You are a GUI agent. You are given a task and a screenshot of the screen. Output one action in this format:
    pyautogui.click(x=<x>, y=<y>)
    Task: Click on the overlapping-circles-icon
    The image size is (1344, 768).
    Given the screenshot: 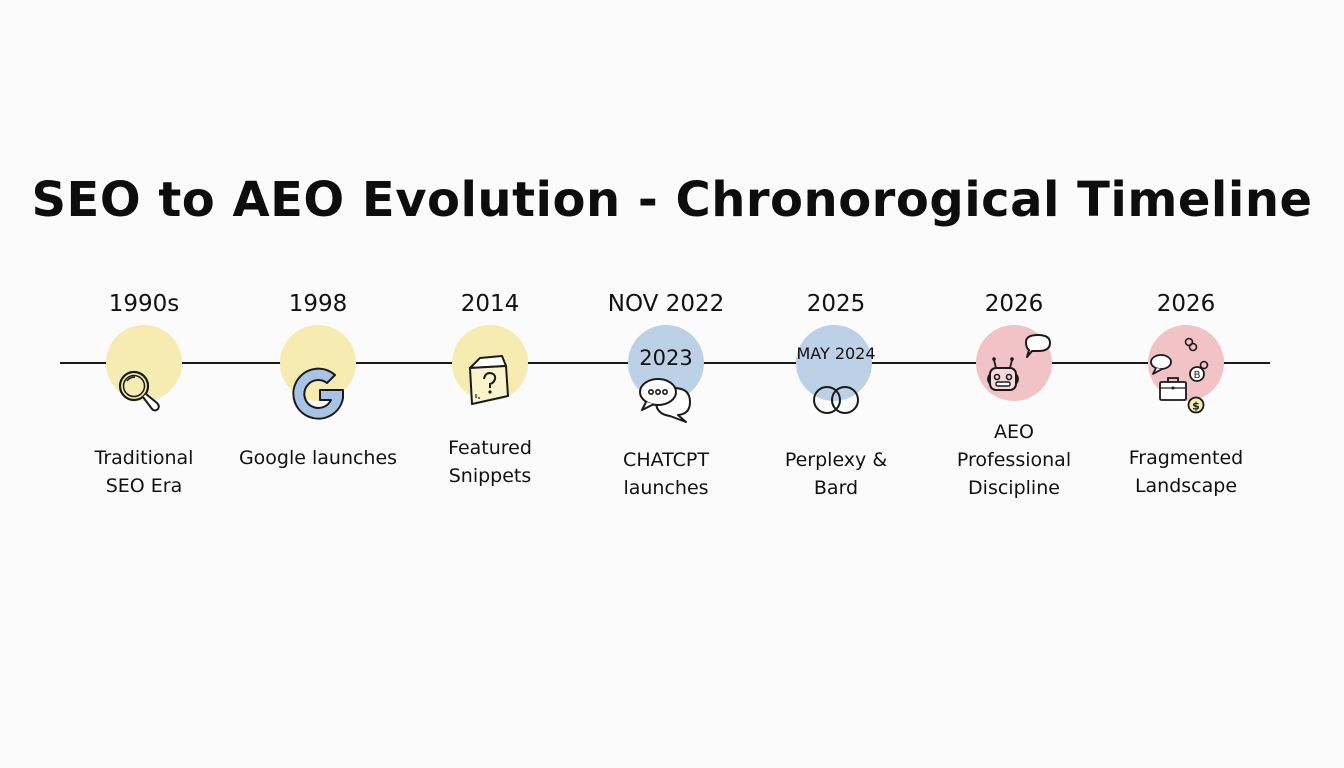 What is the action you would take?
    pyautogui.click(x=836, y=400)
    